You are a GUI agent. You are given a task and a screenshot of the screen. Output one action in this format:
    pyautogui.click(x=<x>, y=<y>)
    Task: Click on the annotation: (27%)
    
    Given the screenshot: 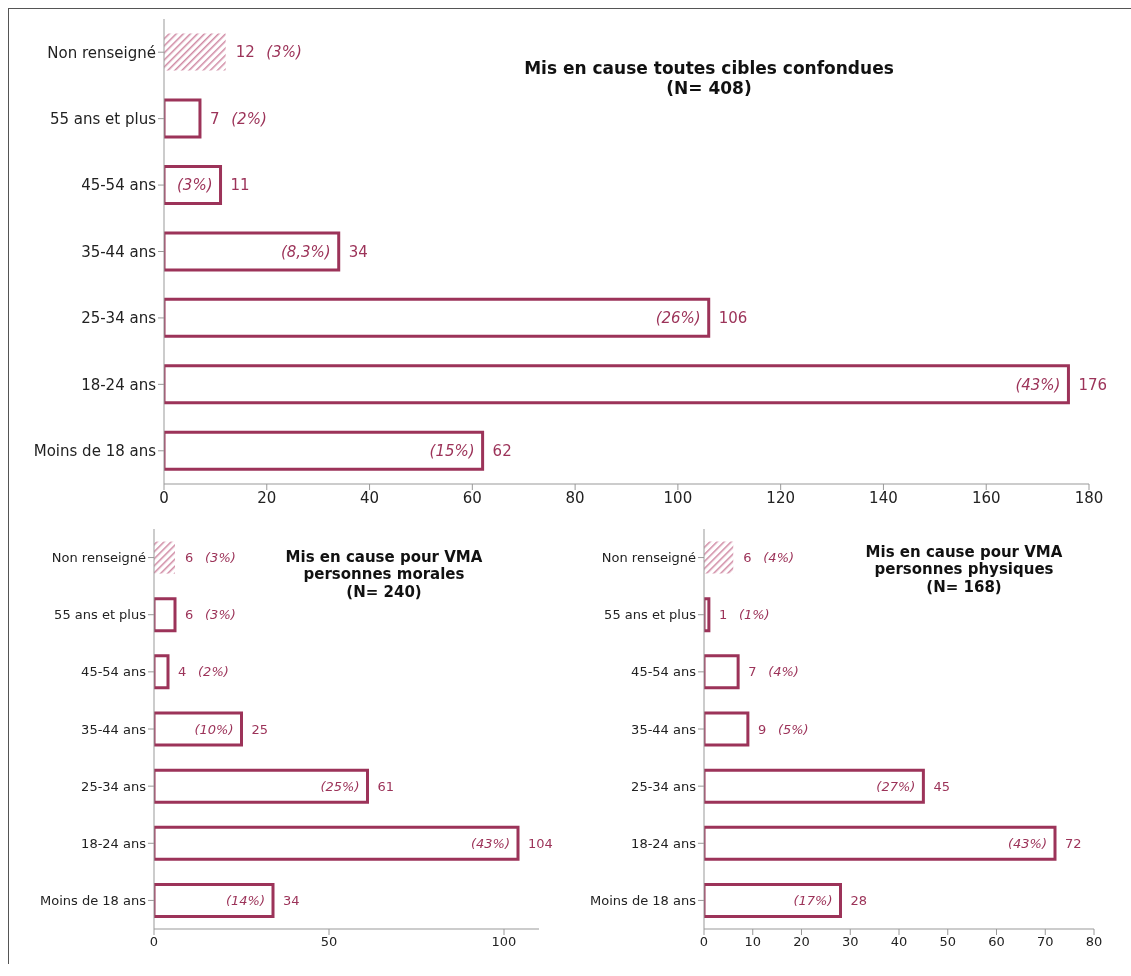 What is the action you would take?
    pyautogui.click(x=896, y=786)
    